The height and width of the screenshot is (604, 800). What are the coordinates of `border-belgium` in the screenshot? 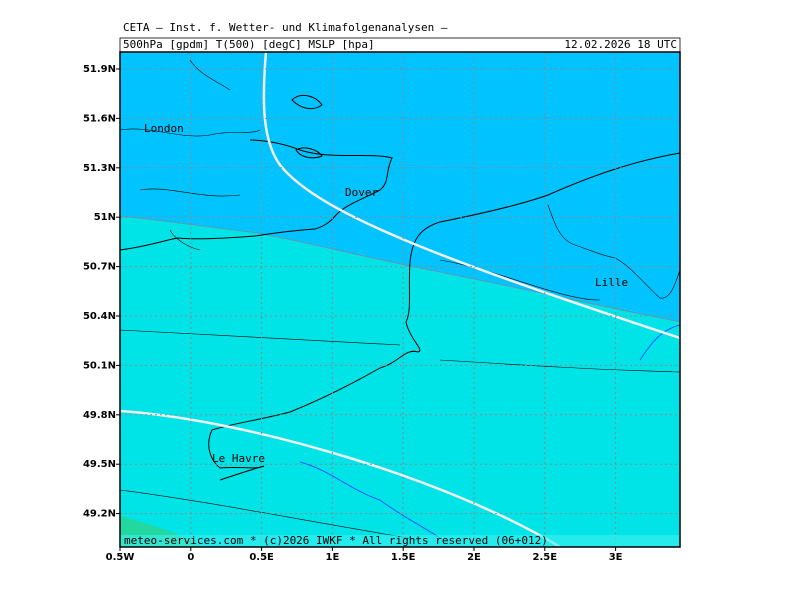 It's located at (614, 251).